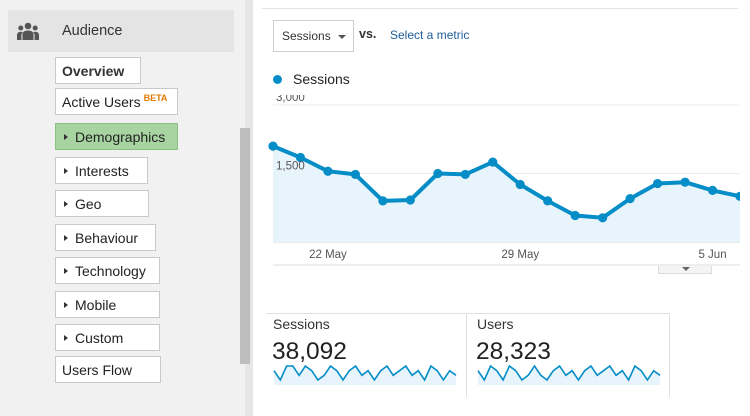 The image size is (750, 416). Describe the element at coordinates (290, 134) in the screenshot. I see `chart-y-ticks: 3,000 1,500` at that location.